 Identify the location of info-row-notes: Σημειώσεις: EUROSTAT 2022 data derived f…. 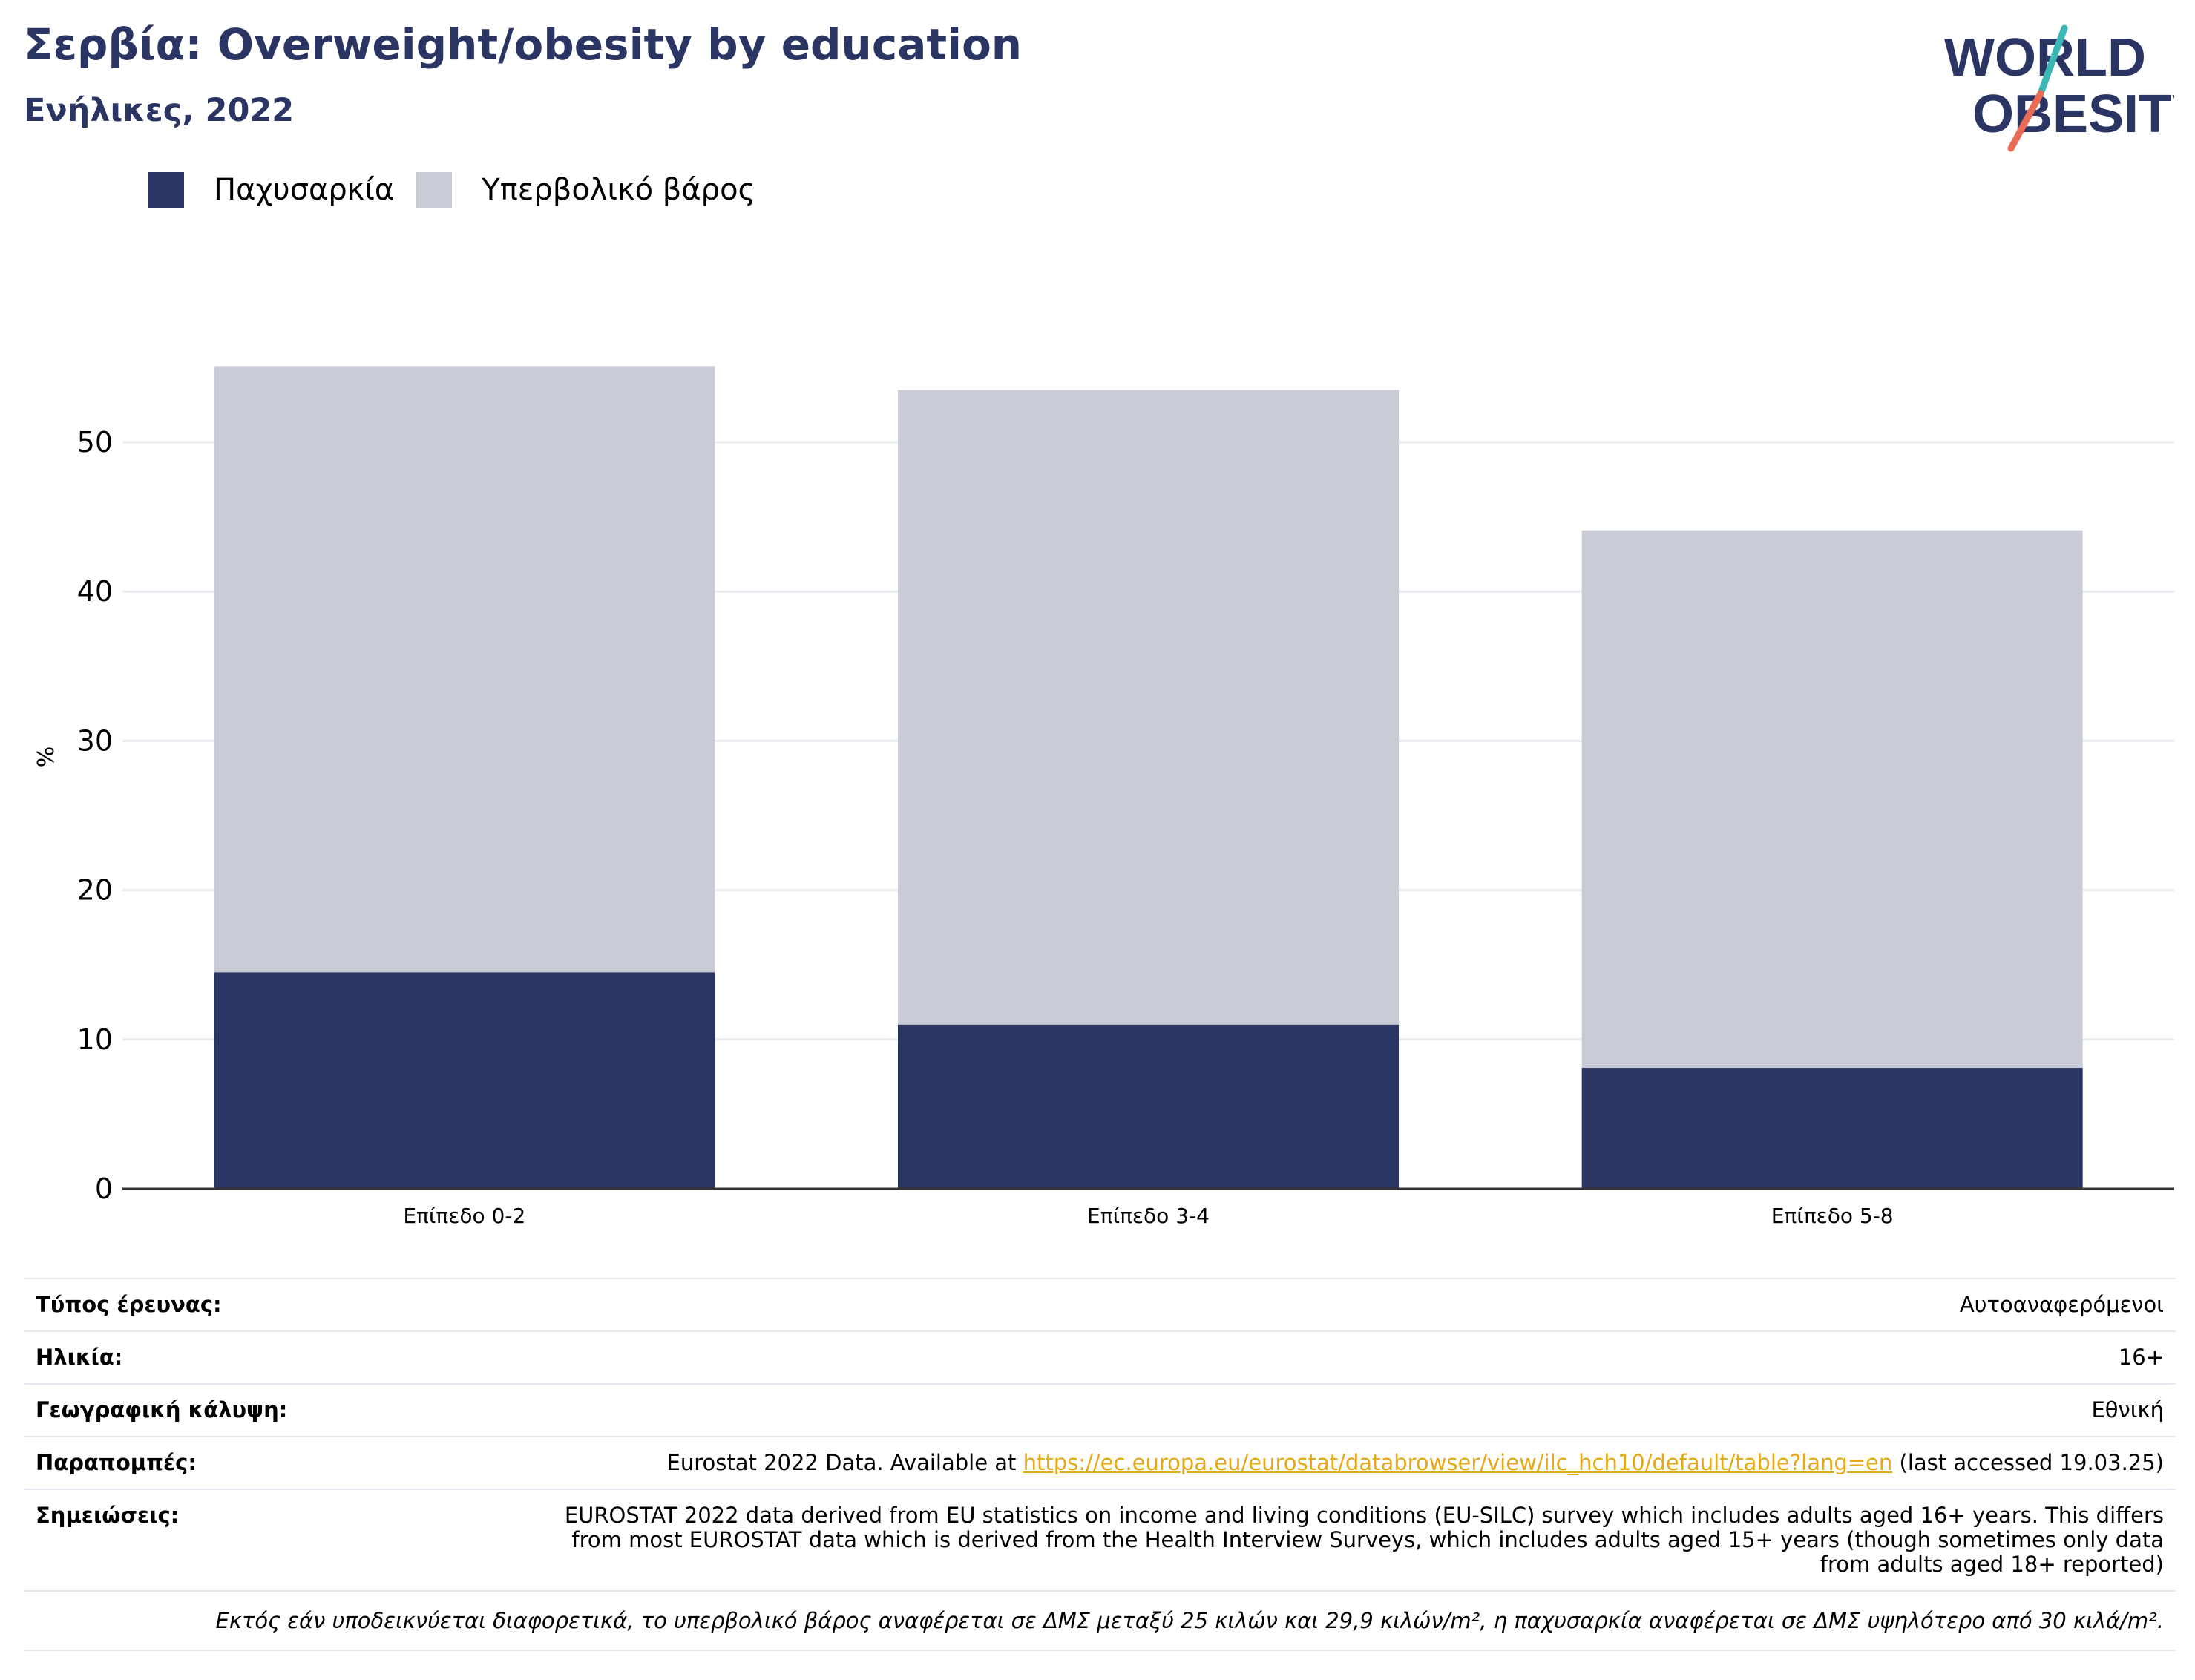
(1100, 1541).